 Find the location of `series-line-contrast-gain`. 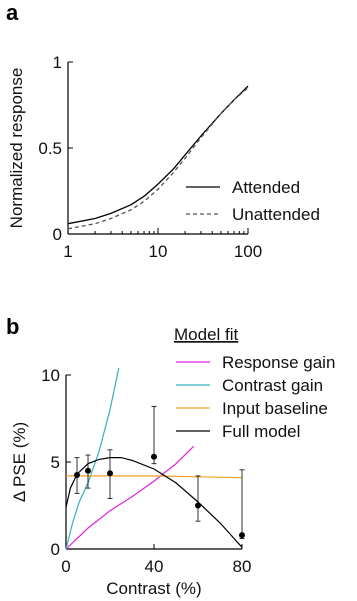

series-line-contrast-gain is located at coordinates (92, 458).